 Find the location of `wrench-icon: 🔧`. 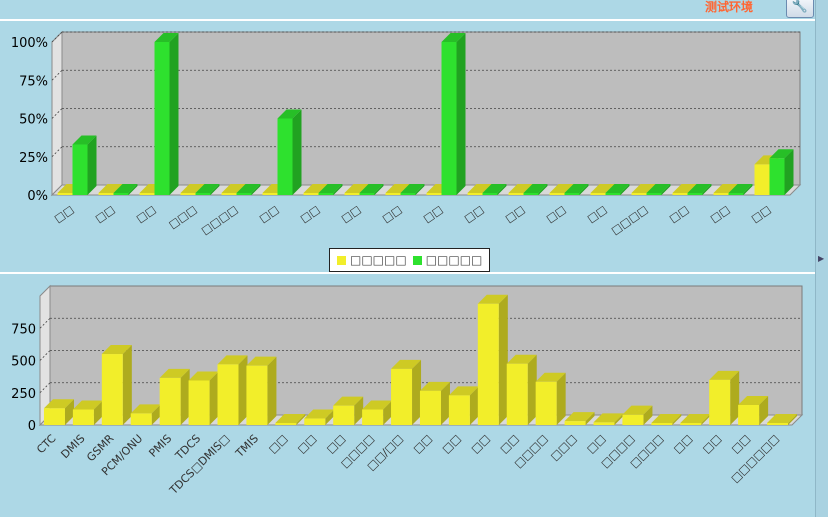

wrench-icon: 🔧 is located at coordinates (800, 9).